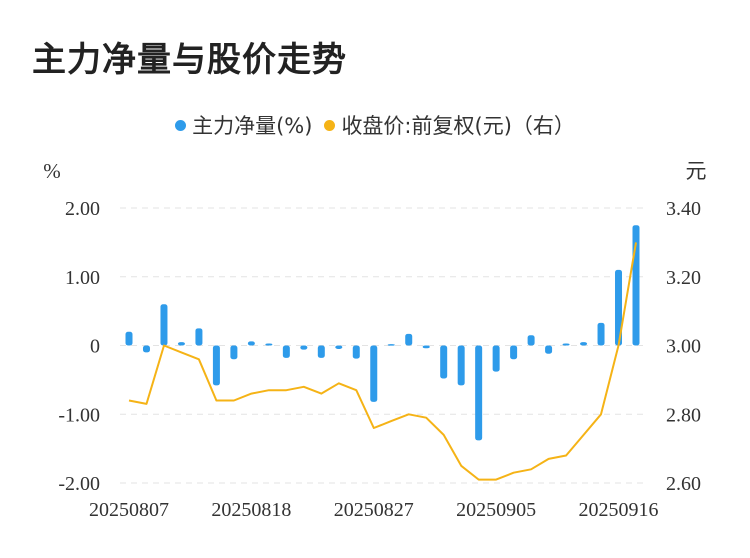  Describe the element at coordinates (330, 125) in the screenshot. I see `legend-dot-orange` at that location.